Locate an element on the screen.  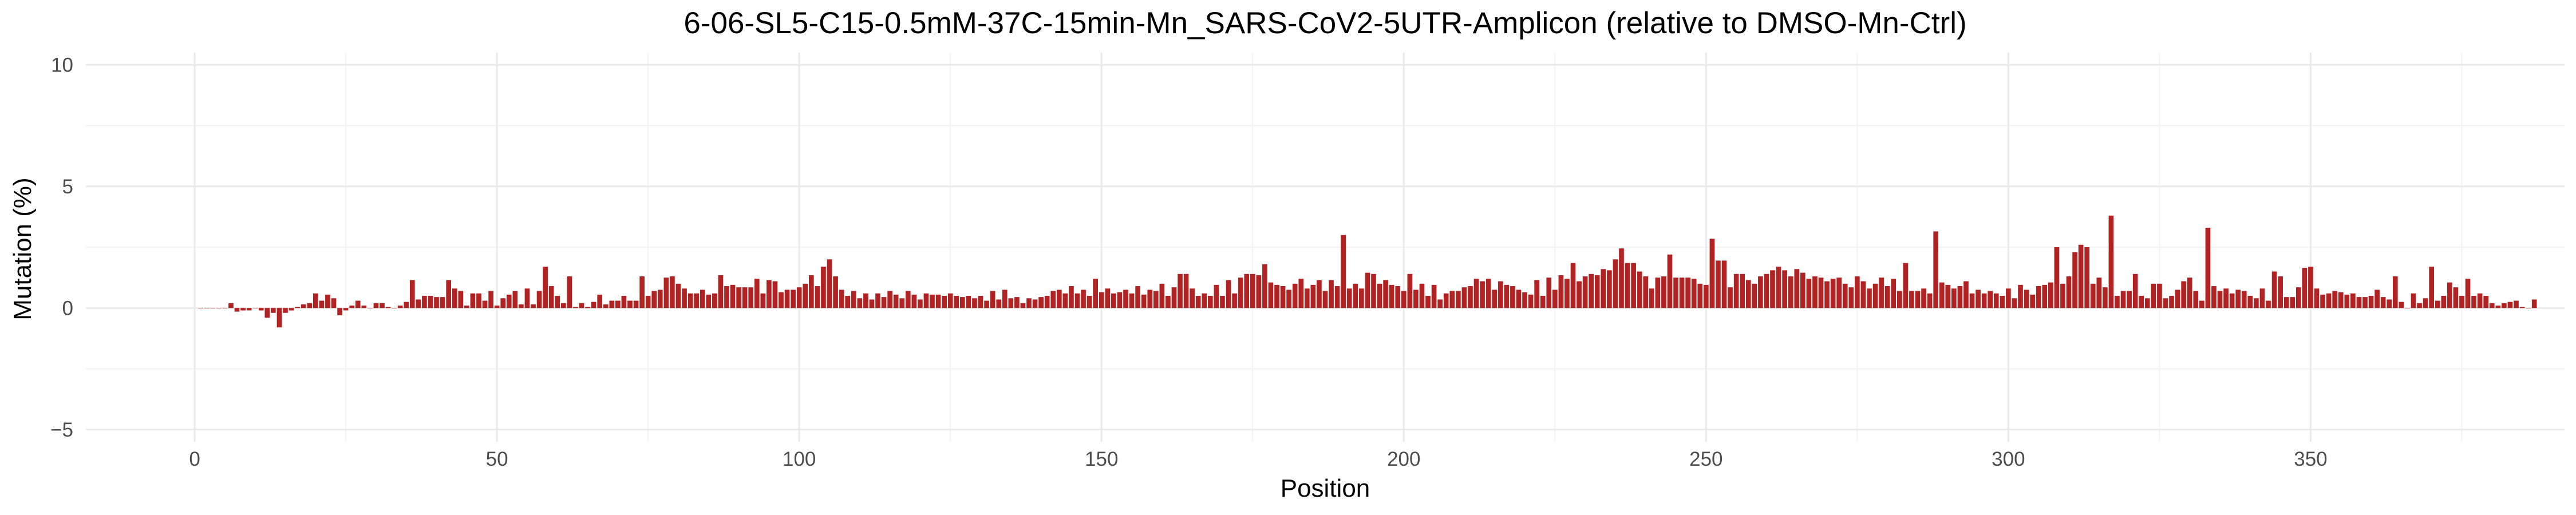
y-tick-label: 10 is located at coordinates (62, 65).